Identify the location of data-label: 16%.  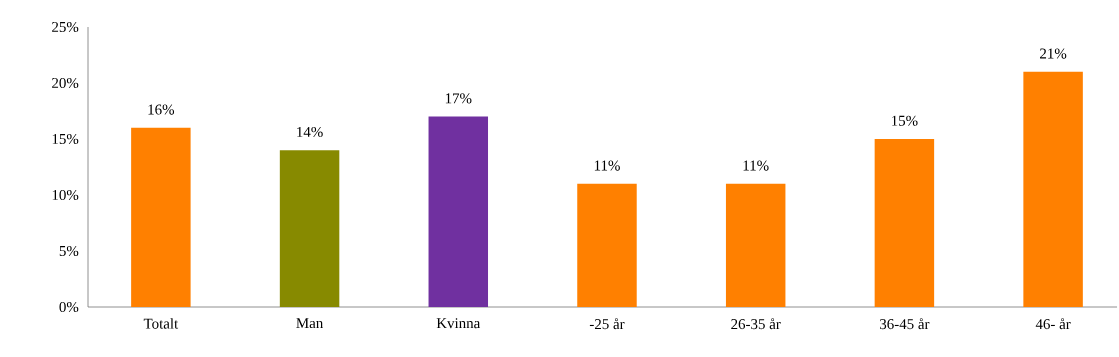
(161, 109).